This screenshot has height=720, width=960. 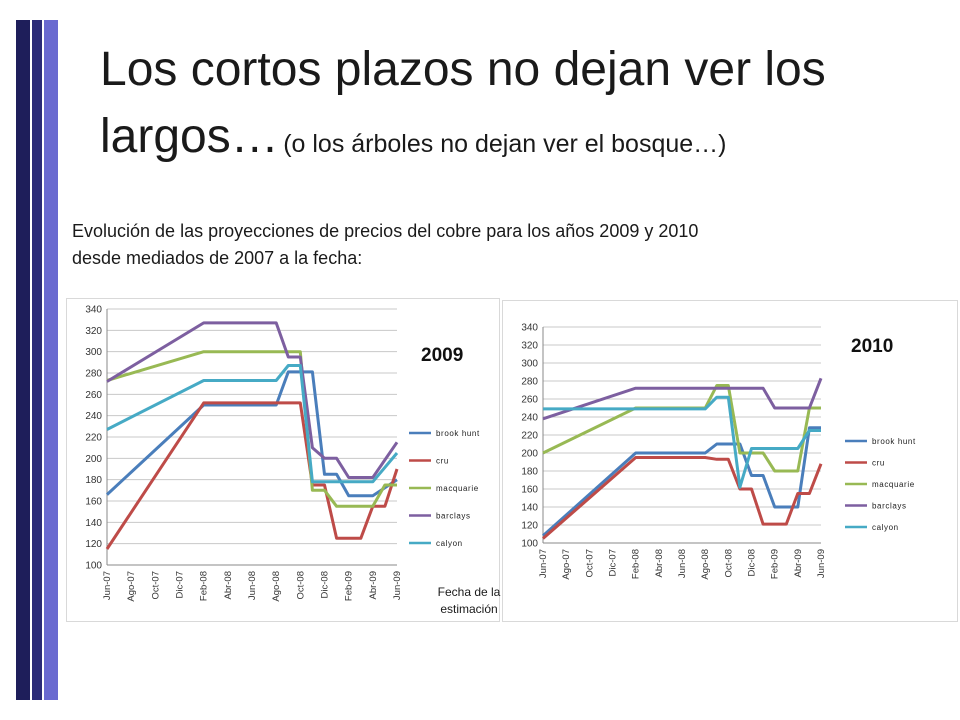 What do you see at coordinates (682, 442) in the screenshot?
I see `chart-2010-series-calyon` at bounding box center [682, 442].